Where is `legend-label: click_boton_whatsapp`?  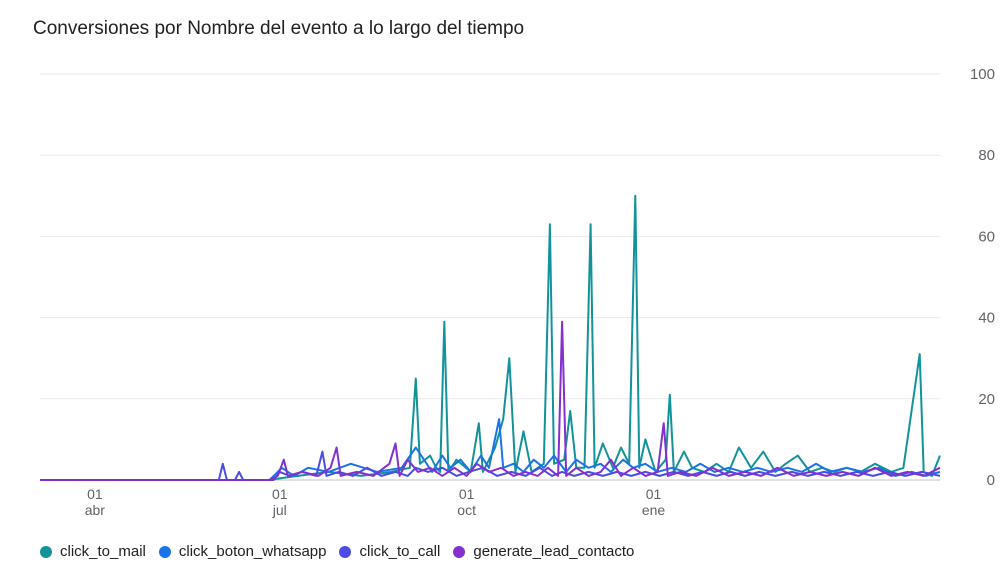
legend-label: click_boton_whatsapp is located at coordinates (252, 551).